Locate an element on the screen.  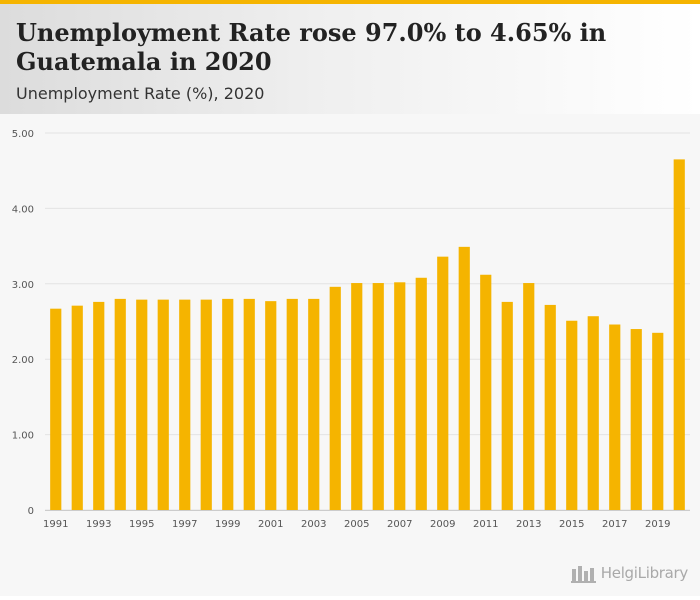
y-tick-label: 3.00 is located at coordinates (23, 285).